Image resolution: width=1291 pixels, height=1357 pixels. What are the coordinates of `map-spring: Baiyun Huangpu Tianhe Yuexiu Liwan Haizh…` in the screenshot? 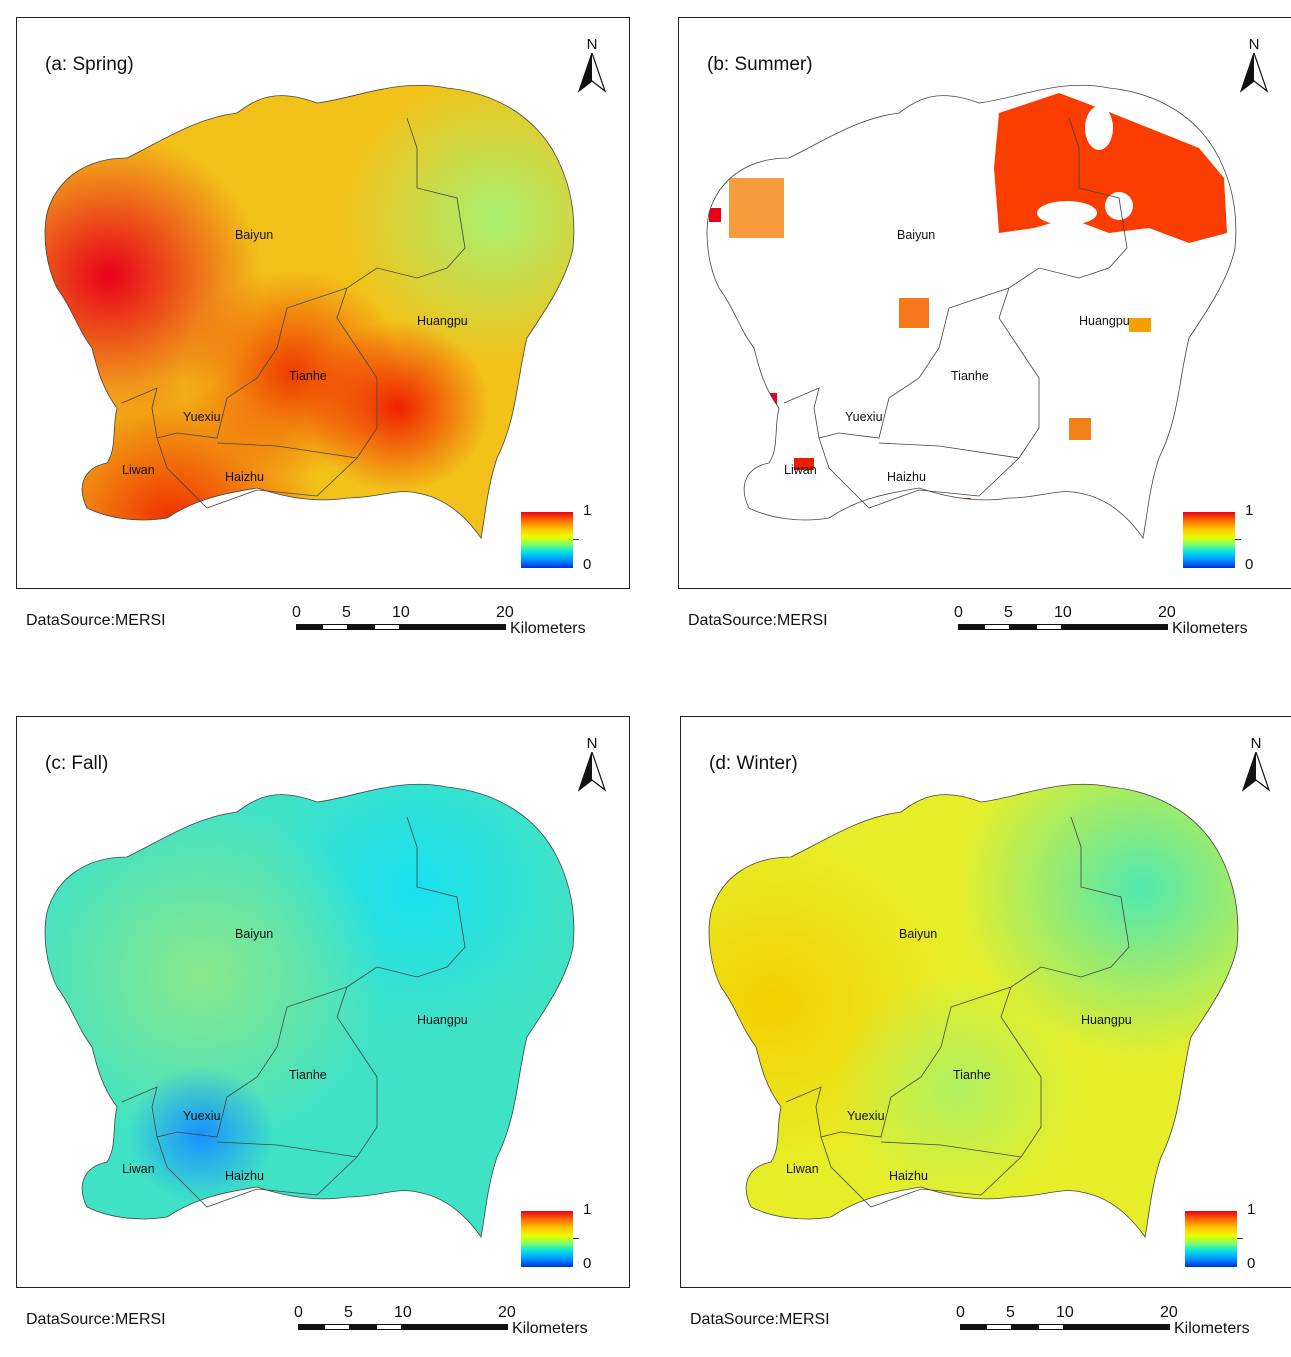 It's located at (309, 311).